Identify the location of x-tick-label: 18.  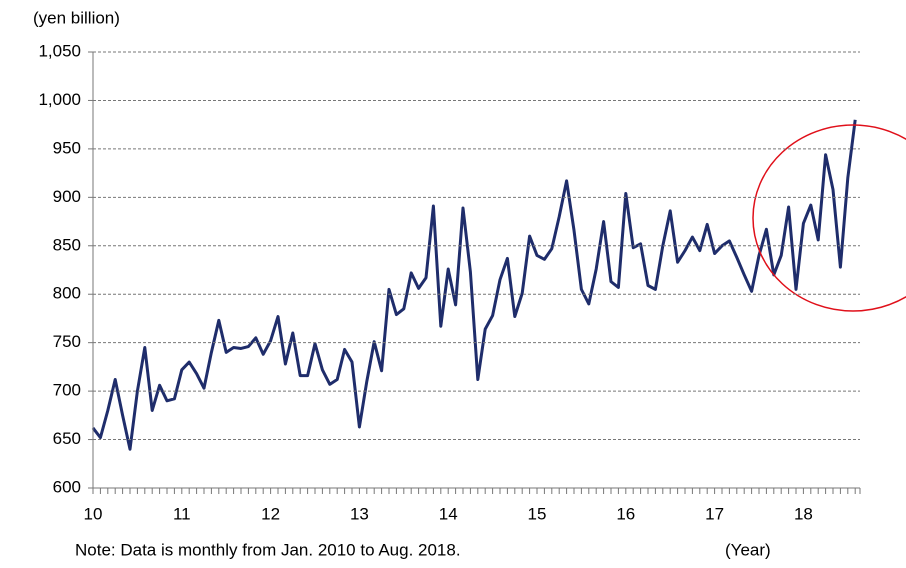
(803, 513).